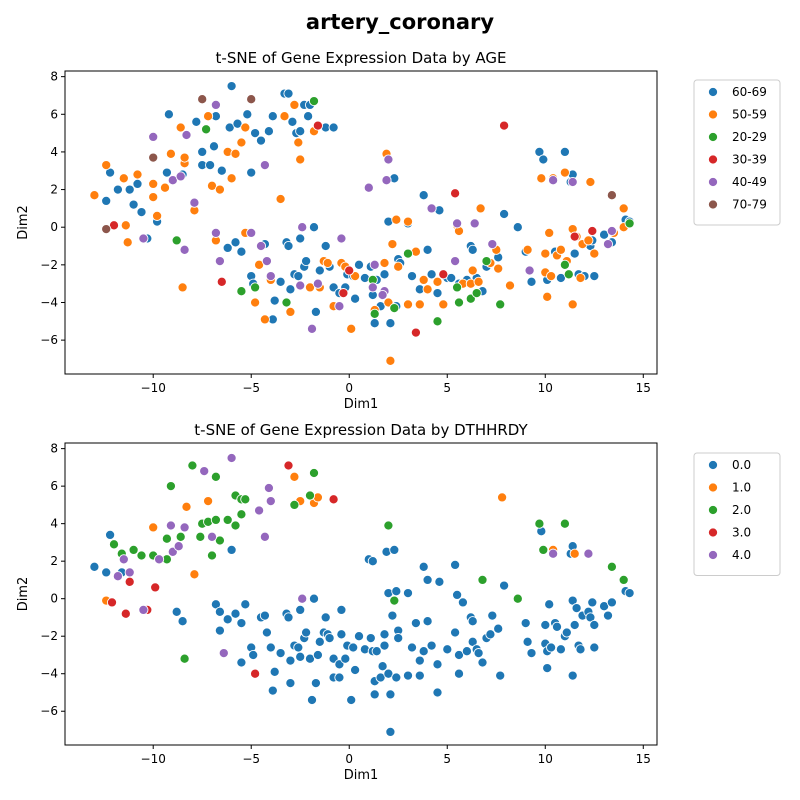 The image size is (800, 800). I want to click on legend-label-0_0: 0.0, so click(741, 465).